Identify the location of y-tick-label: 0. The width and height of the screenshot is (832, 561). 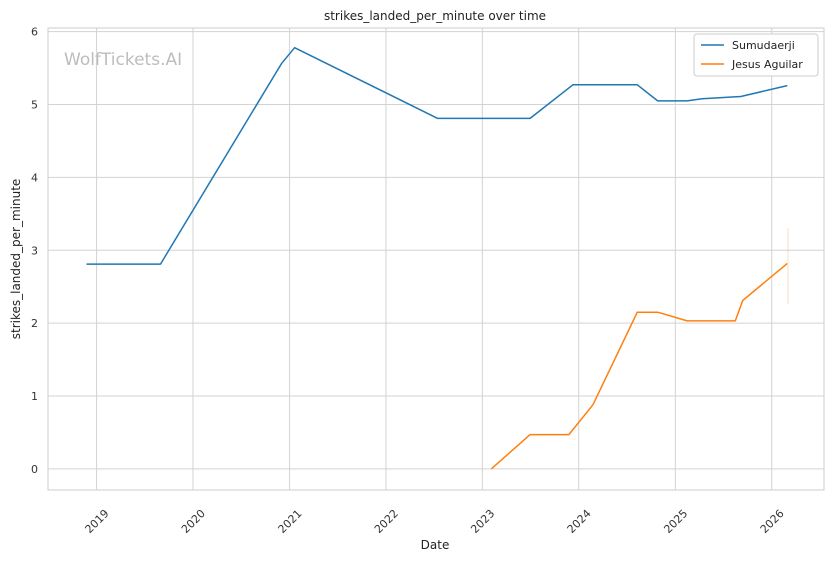
(34, 469).